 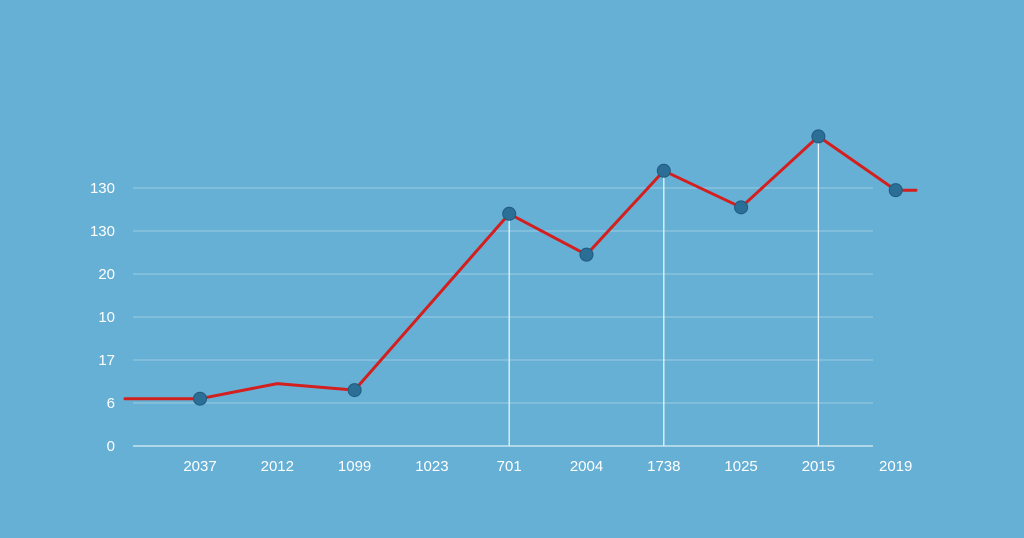 What do you see at coordinates (509, 466) in the screenshot?
I see `x-tick-label: 701` at bounding box center [509, 466].